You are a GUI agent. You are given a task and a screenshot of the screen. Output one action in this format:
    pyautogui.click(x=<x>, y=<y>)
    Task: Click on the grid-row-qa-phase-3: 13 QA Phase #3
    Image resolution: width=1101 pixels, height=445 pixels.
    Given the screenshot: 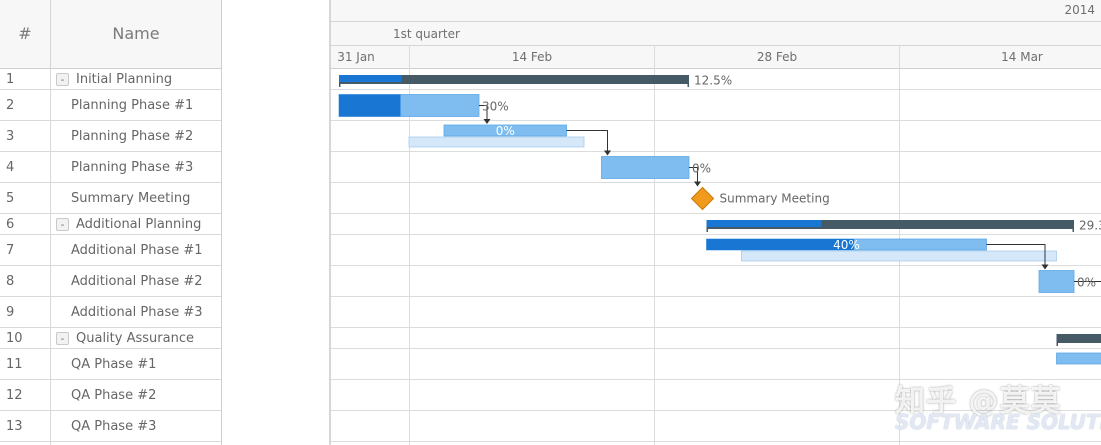 What is the action you would take?
    pyautogui.click(x=110, y=426)
    